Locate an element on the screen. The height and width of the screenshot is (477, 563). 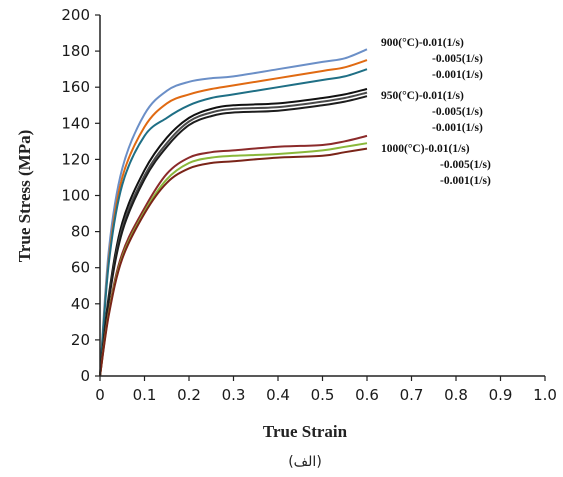
x-tick-label: 0.1 is located at coordinates (145, 395).